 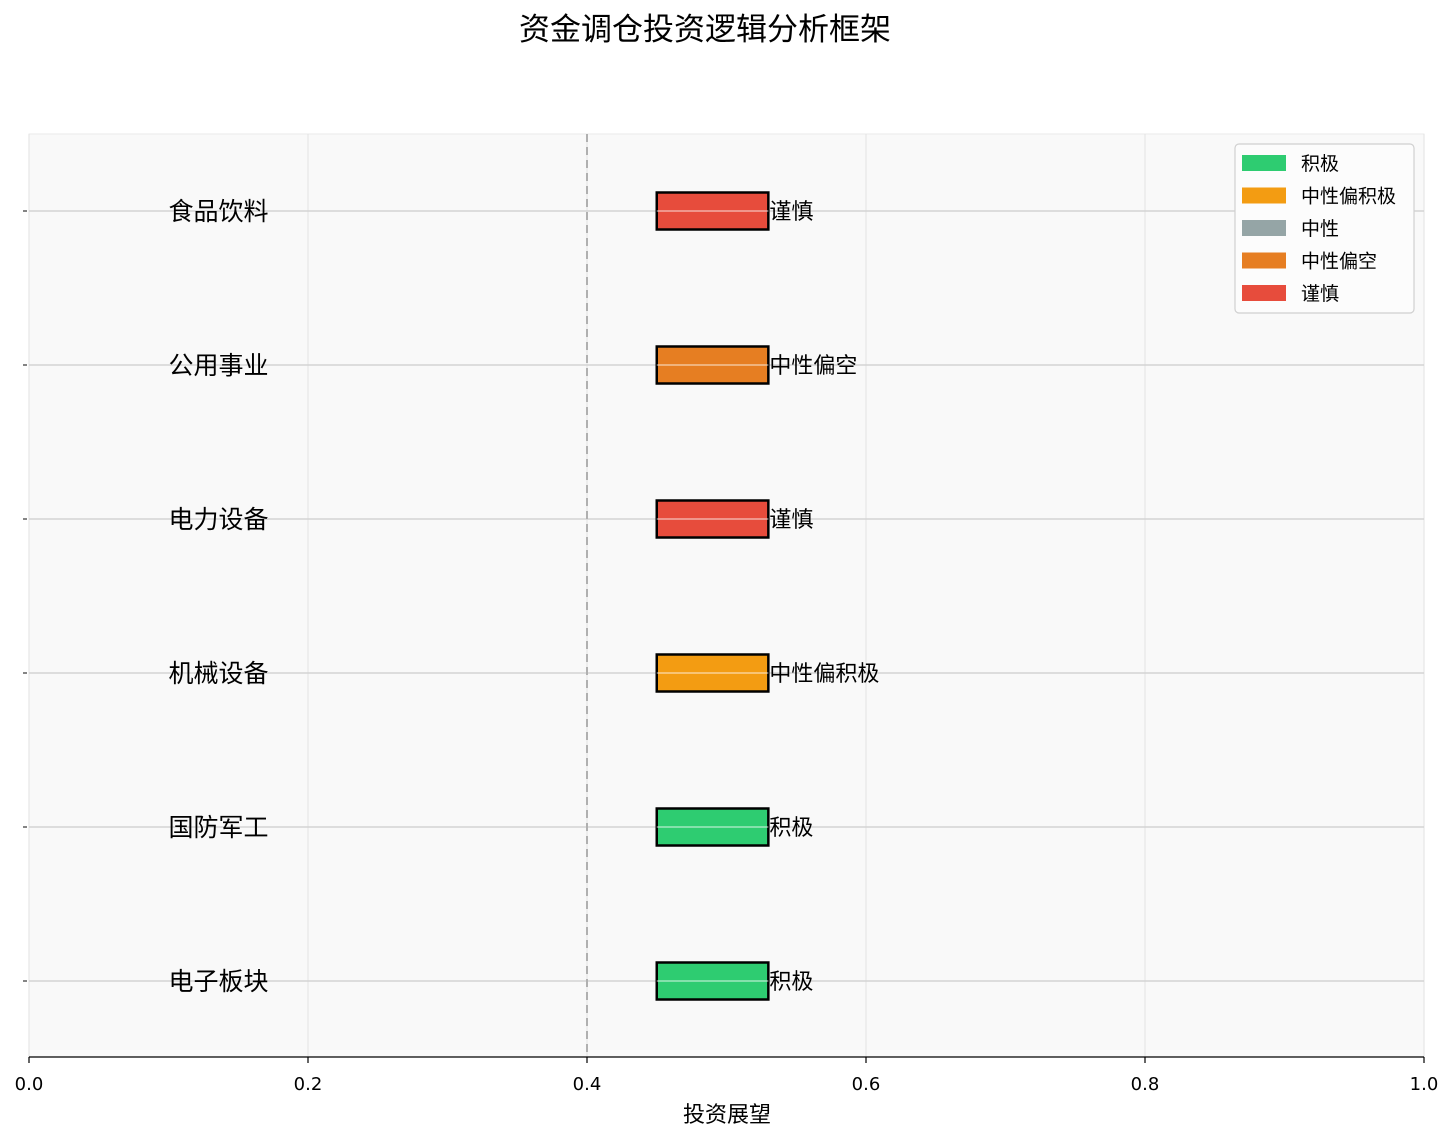 What do you see at coordinates (1320, 229) in the screenshot?
I see `legend-label: 中性` at bounding box center [1320, 229].